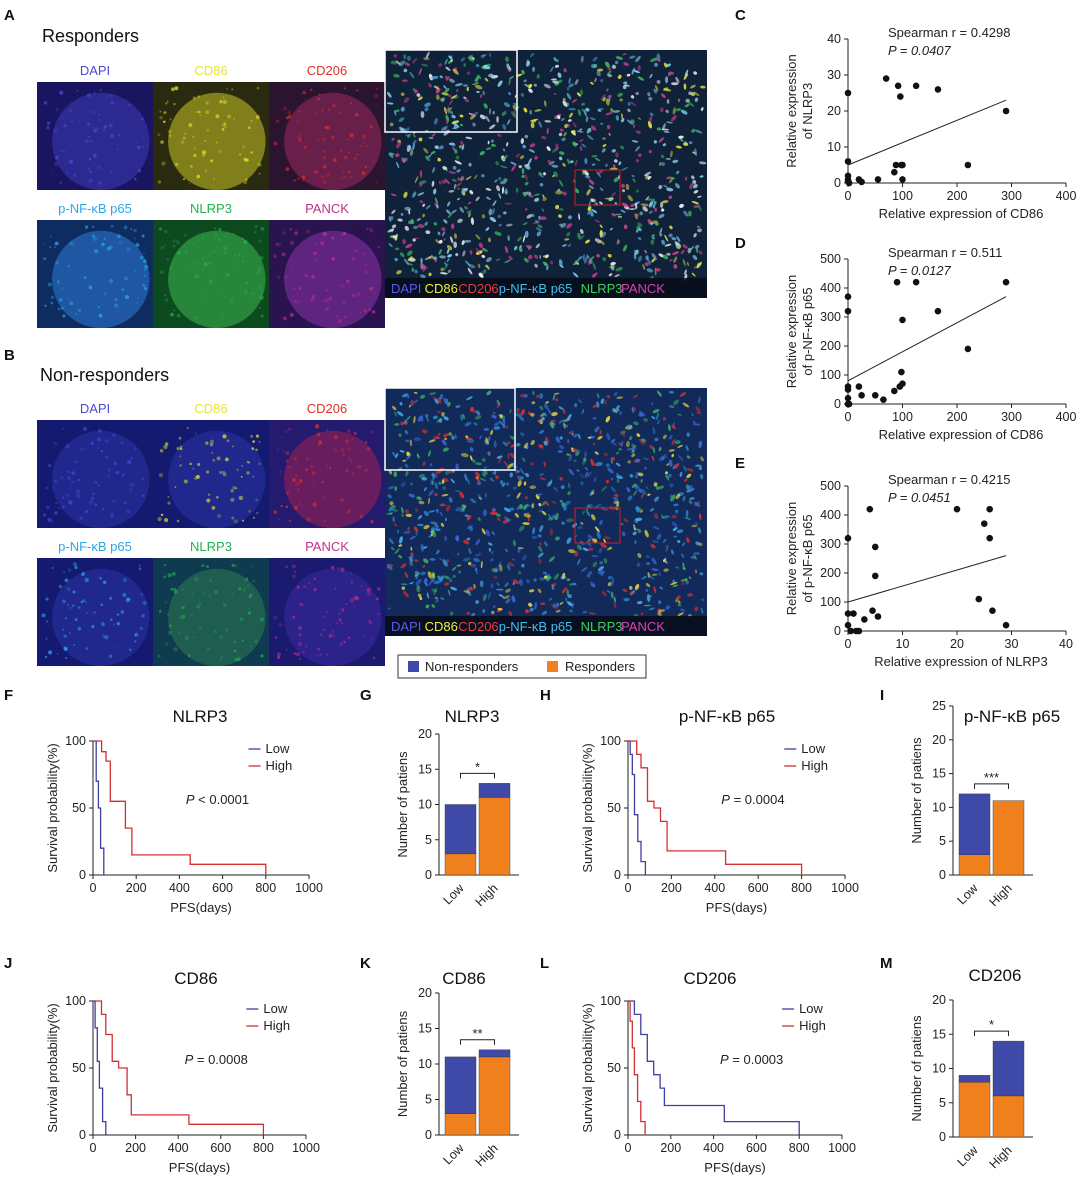 This screenshot has height=1183, width=1080. Describe the element at coordinates (101, 617) in the screenshot. I see `tissue-region` at that location.